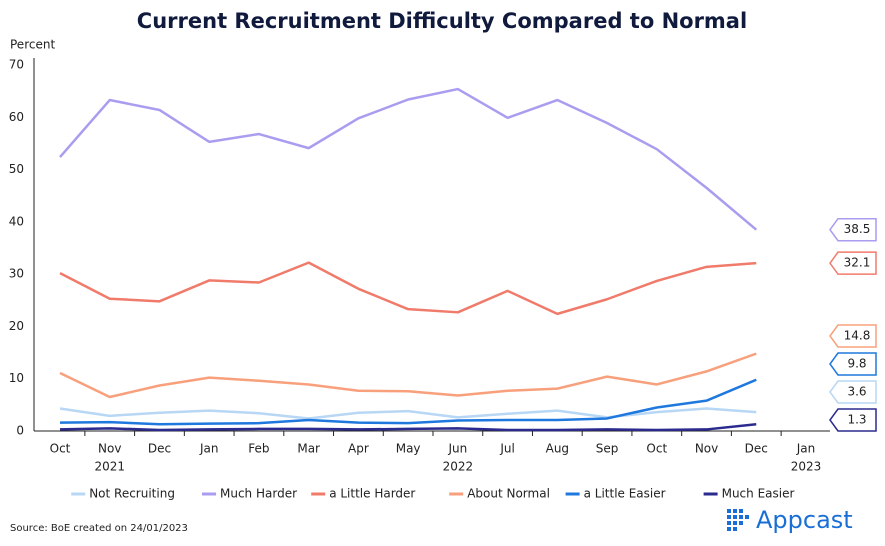 Image resolution: width=885 pixels, height=546 pixels. I want to click on brand: Appcast, so click(804, 520).